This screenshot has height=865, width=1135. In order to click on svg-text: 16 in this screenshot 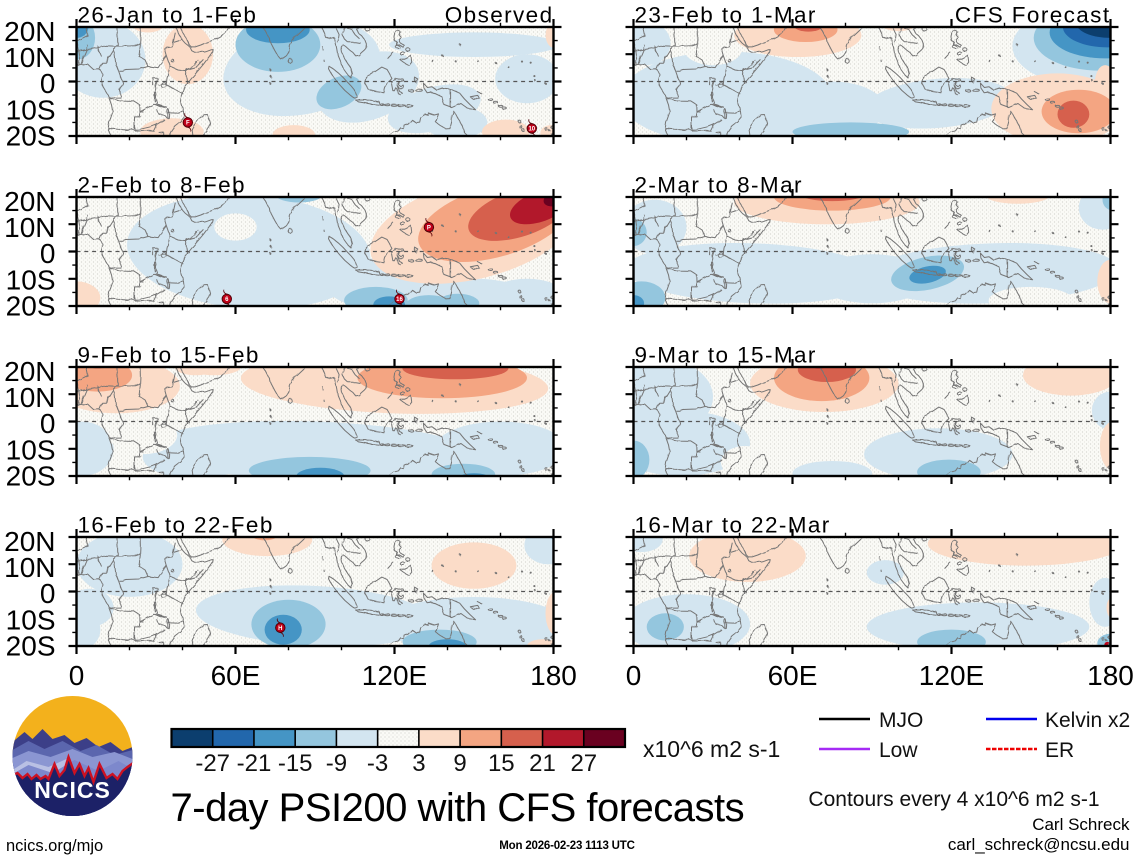, I will do `click(399, 300)`.